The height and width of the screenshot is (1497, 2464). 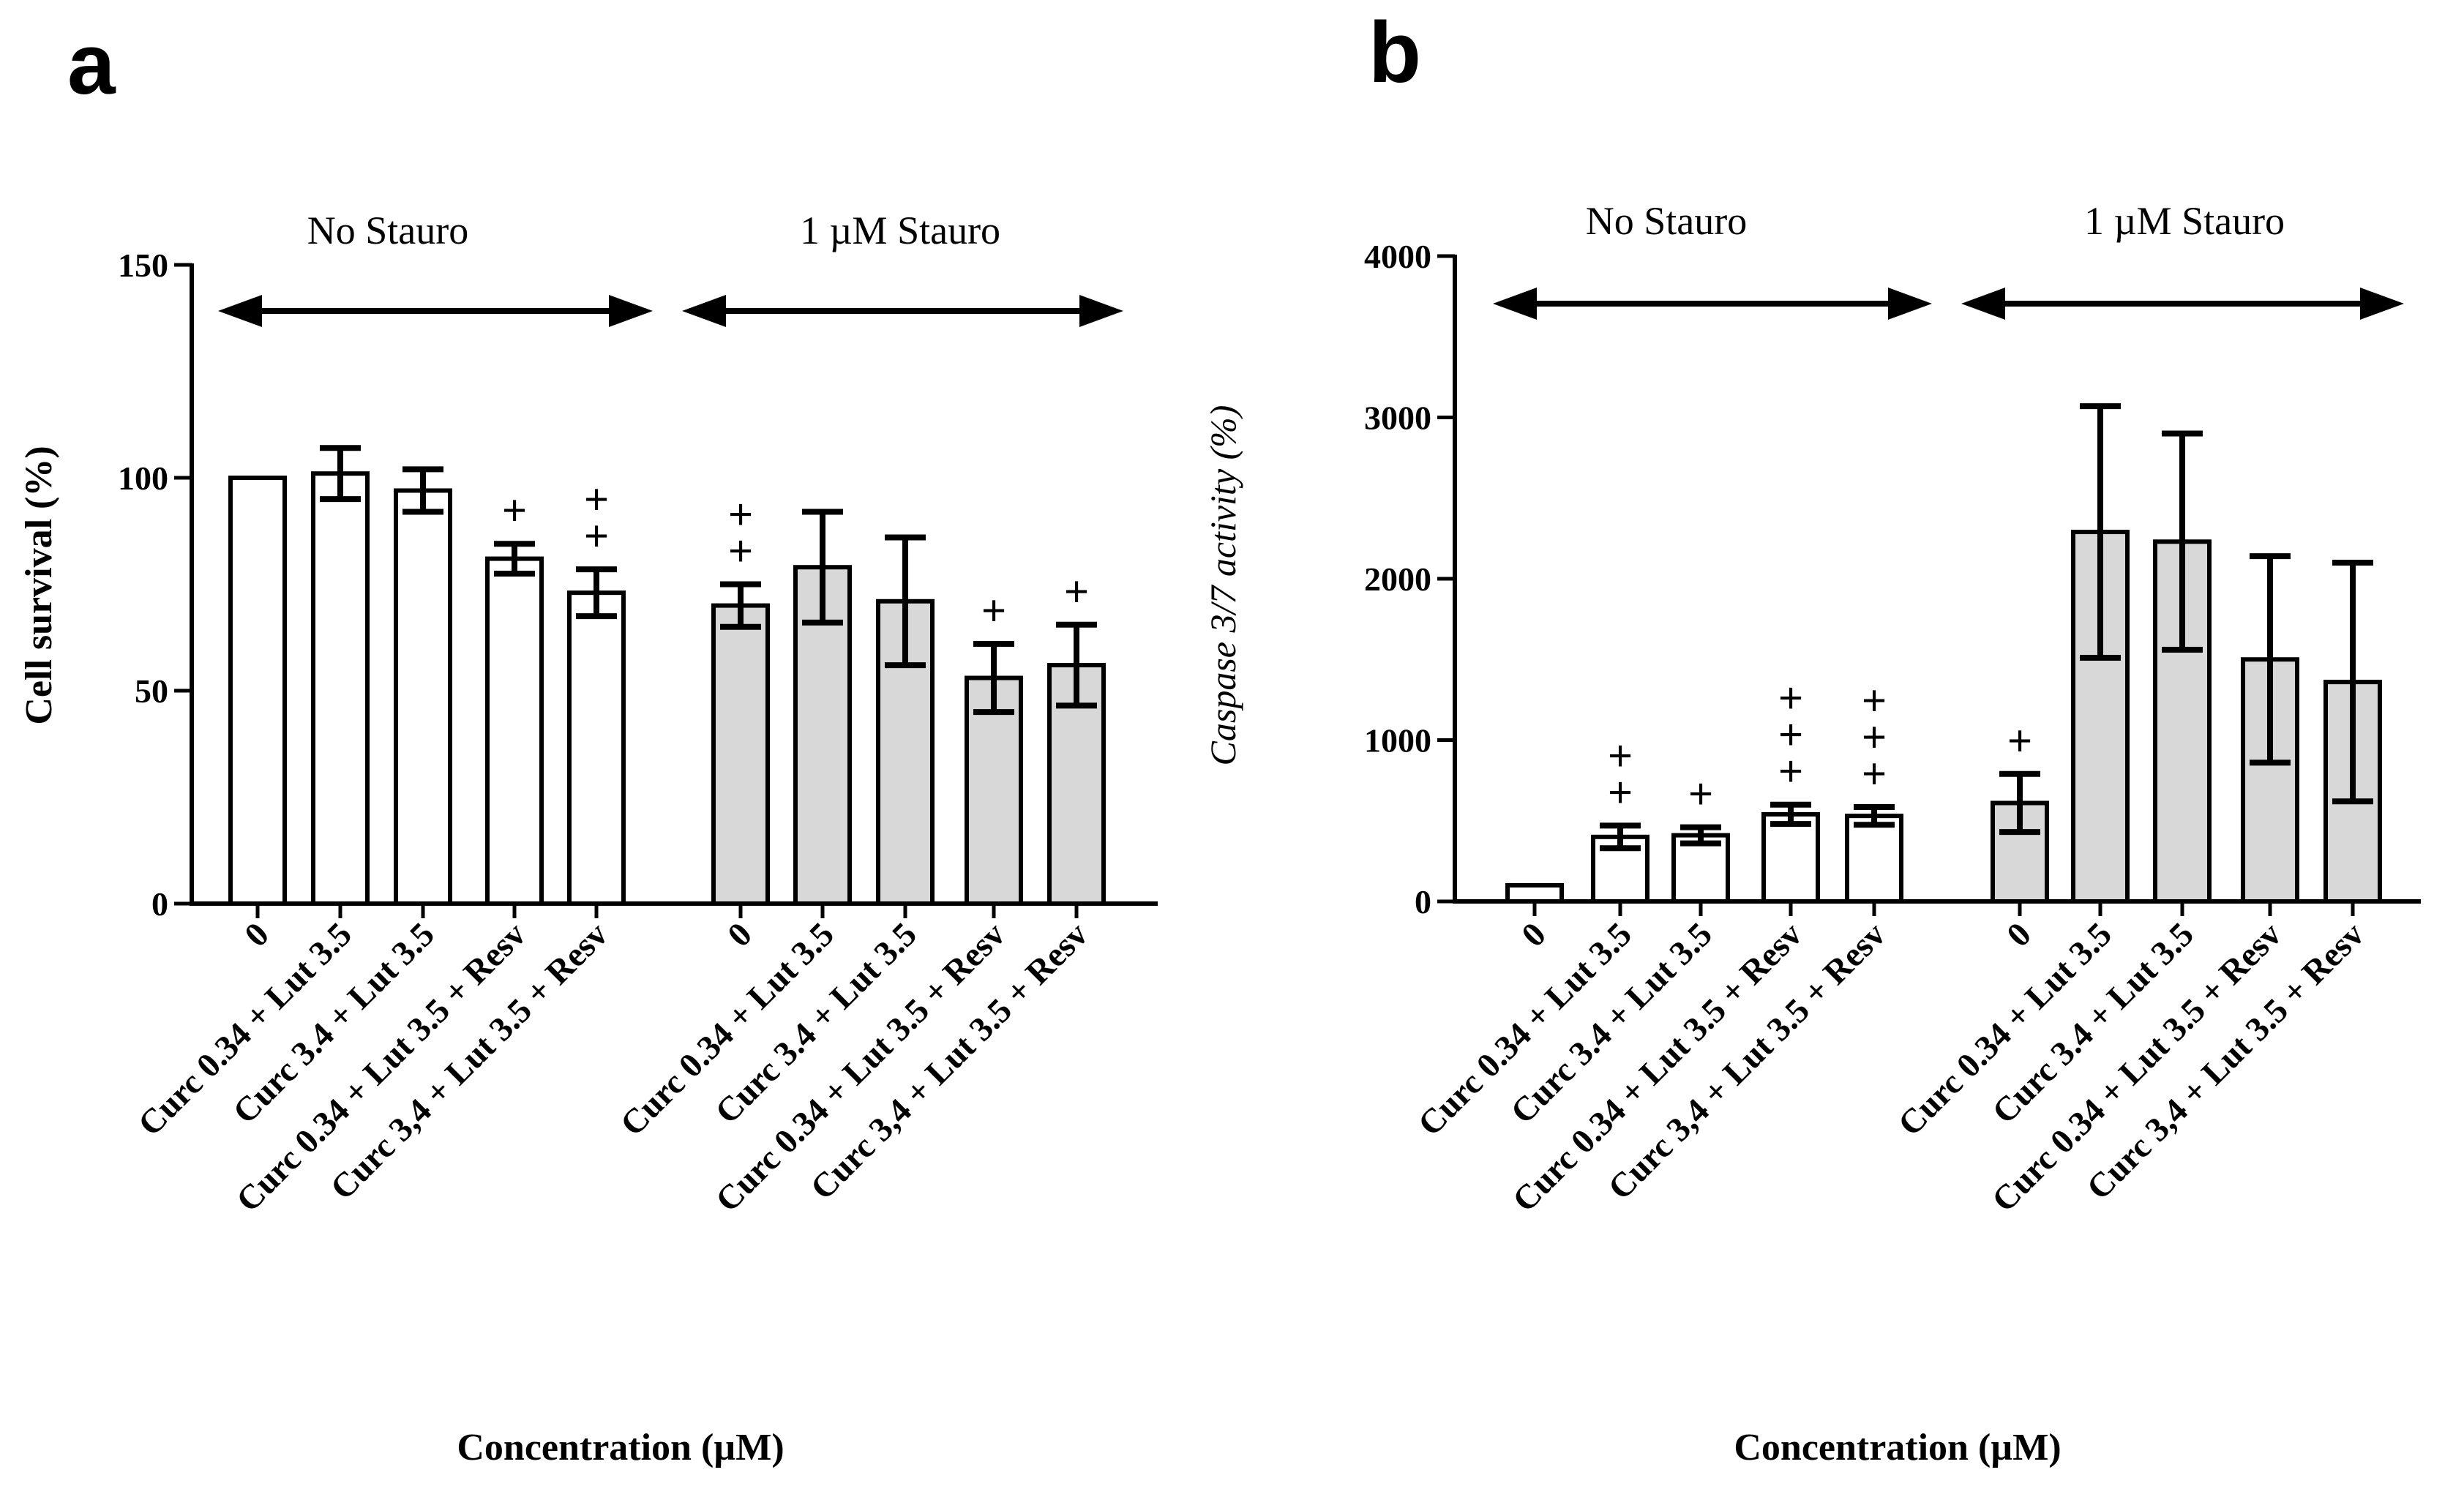 What do you see at coordinates (1397, 418) in the screenshot?
I see `y-tick-label: 3000` at bounding box center [1397, 418].